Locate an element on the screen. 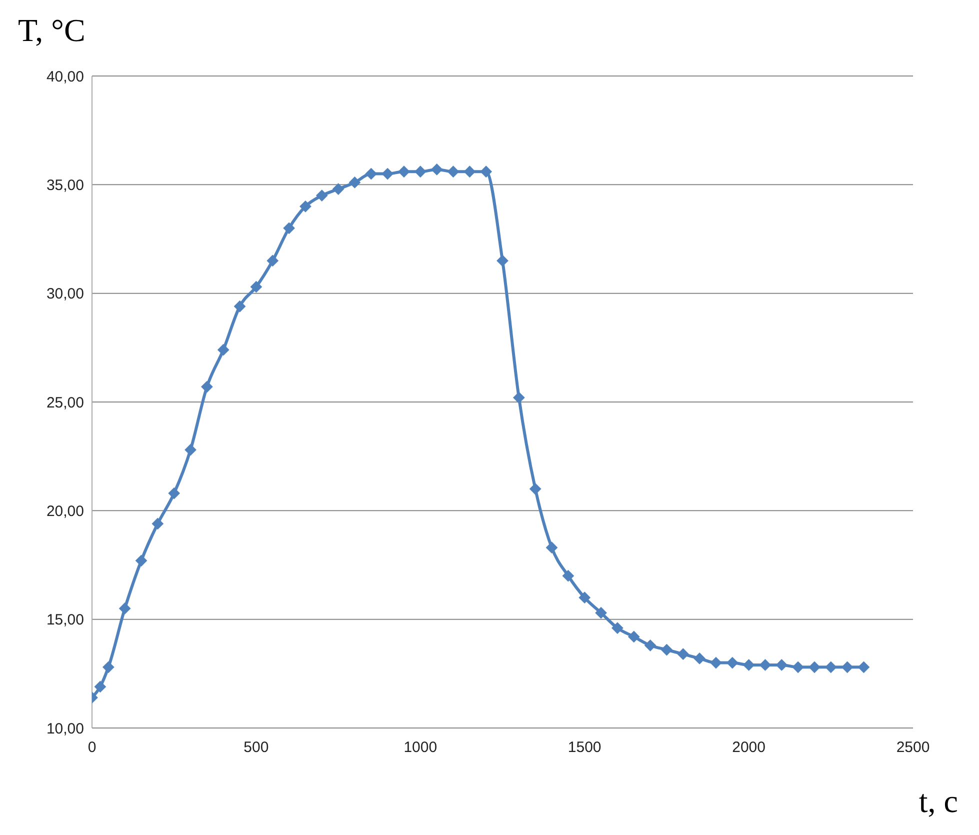 The height and width of the screenshot is (835, 979). x-tick-label: 2000 is located at coordinates (749, 747).